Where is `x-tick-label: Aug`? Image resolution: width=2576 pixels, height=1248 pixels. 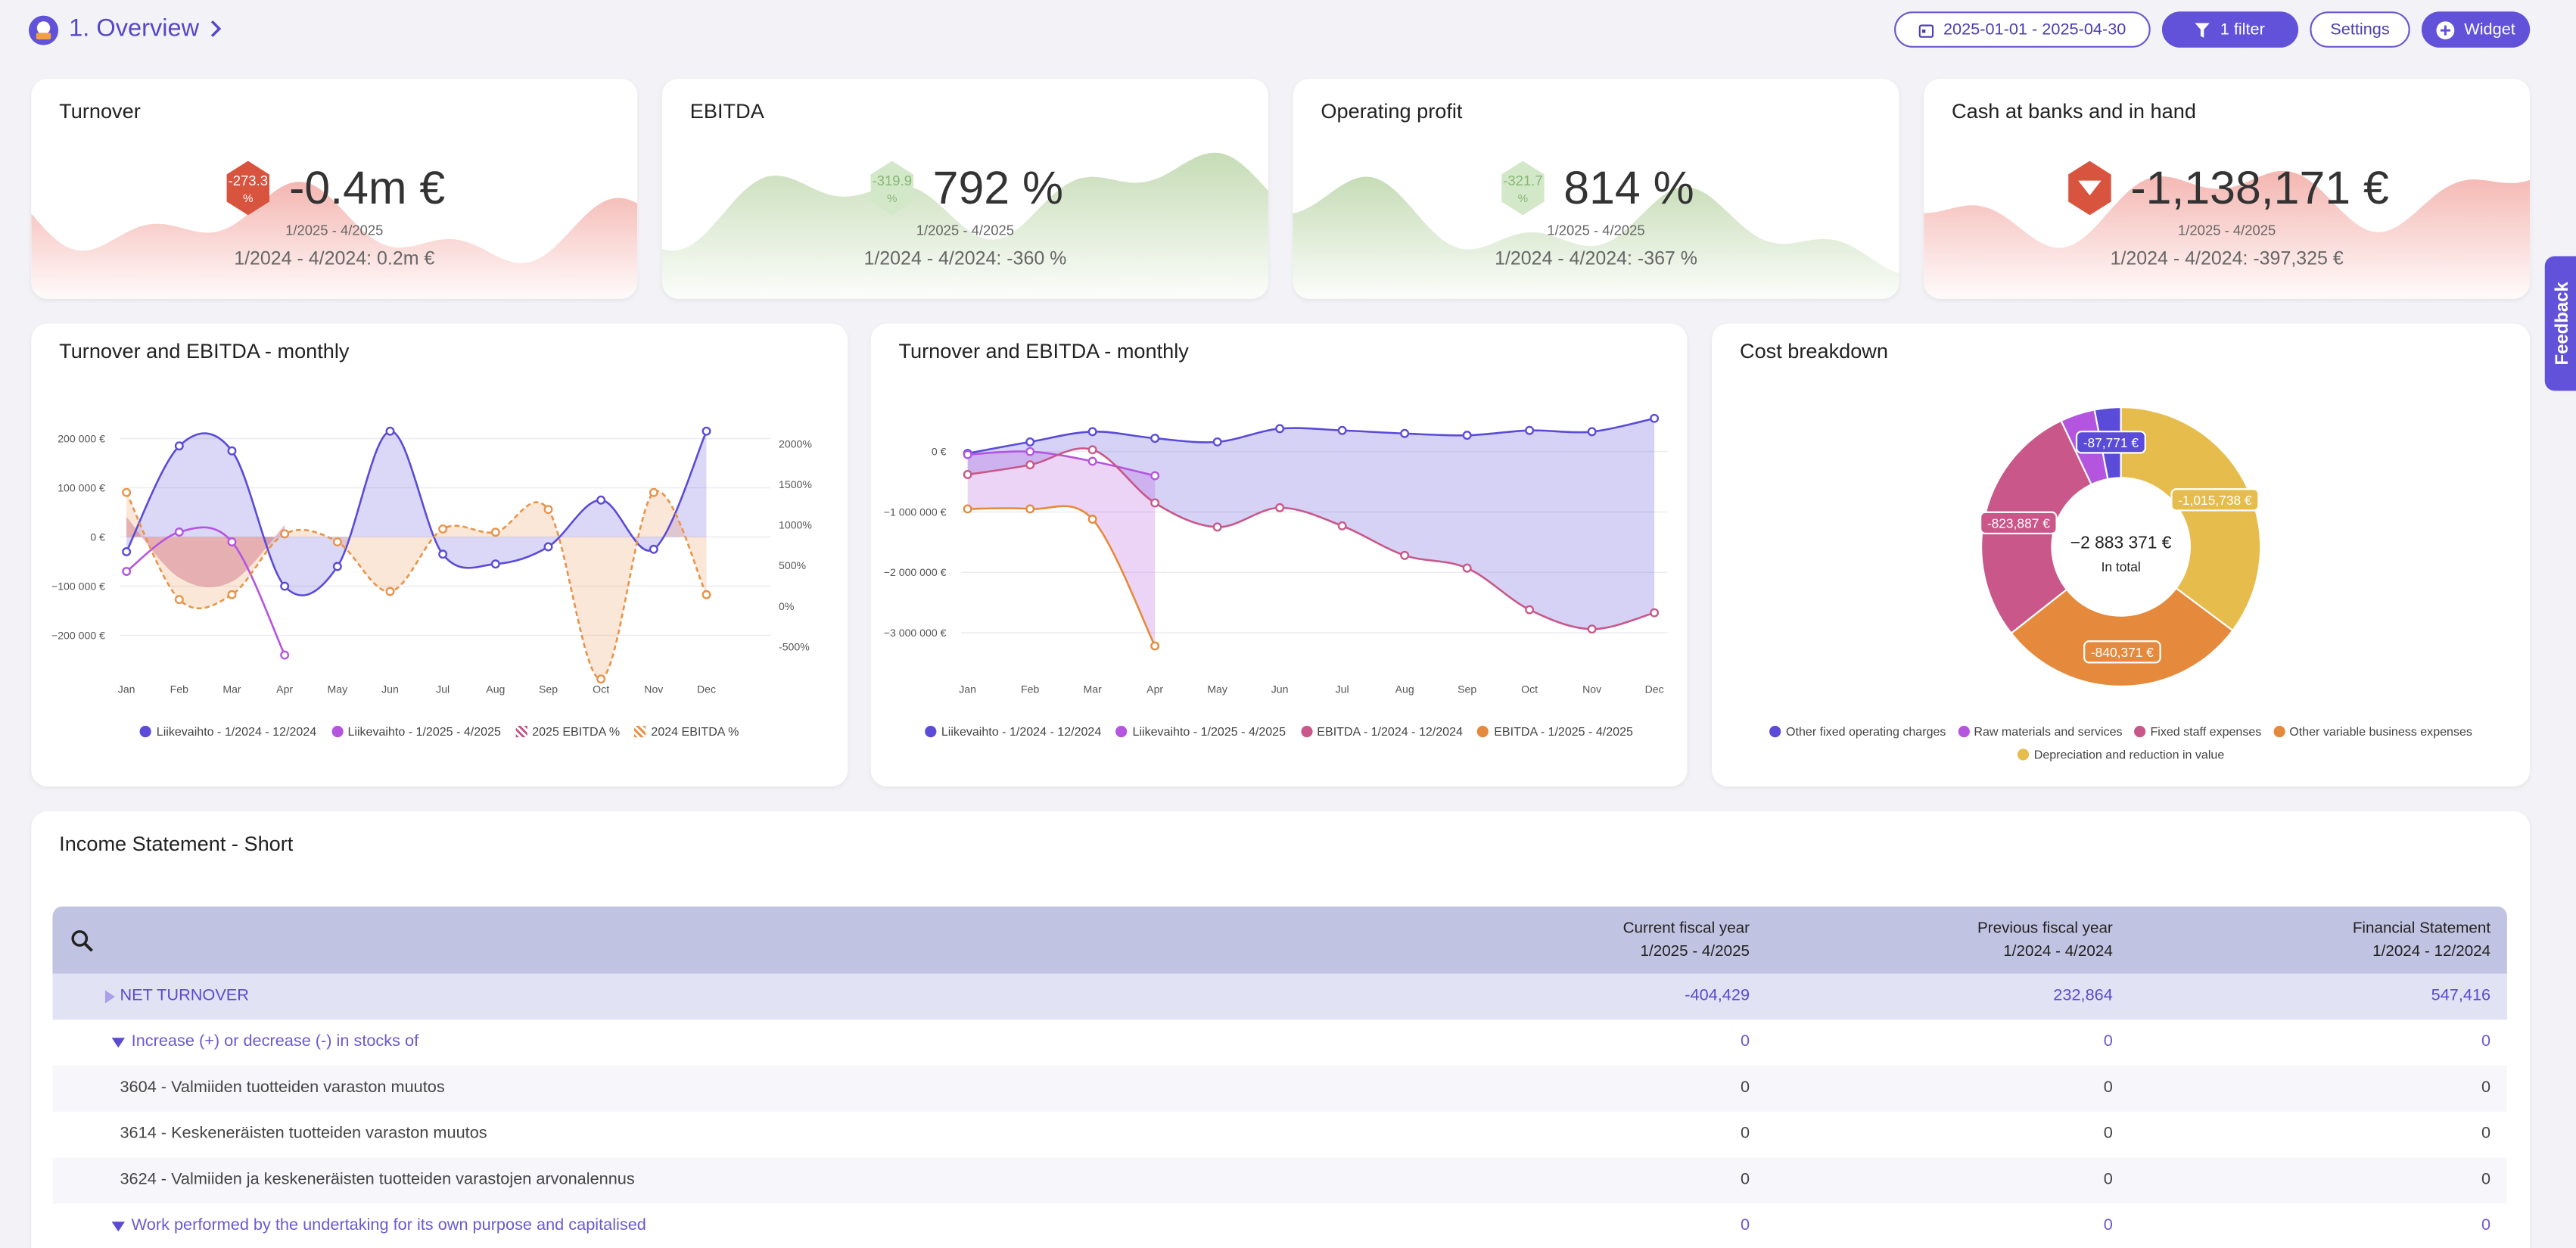
x-tick-label: Aug is located at coordinates (495, 689).